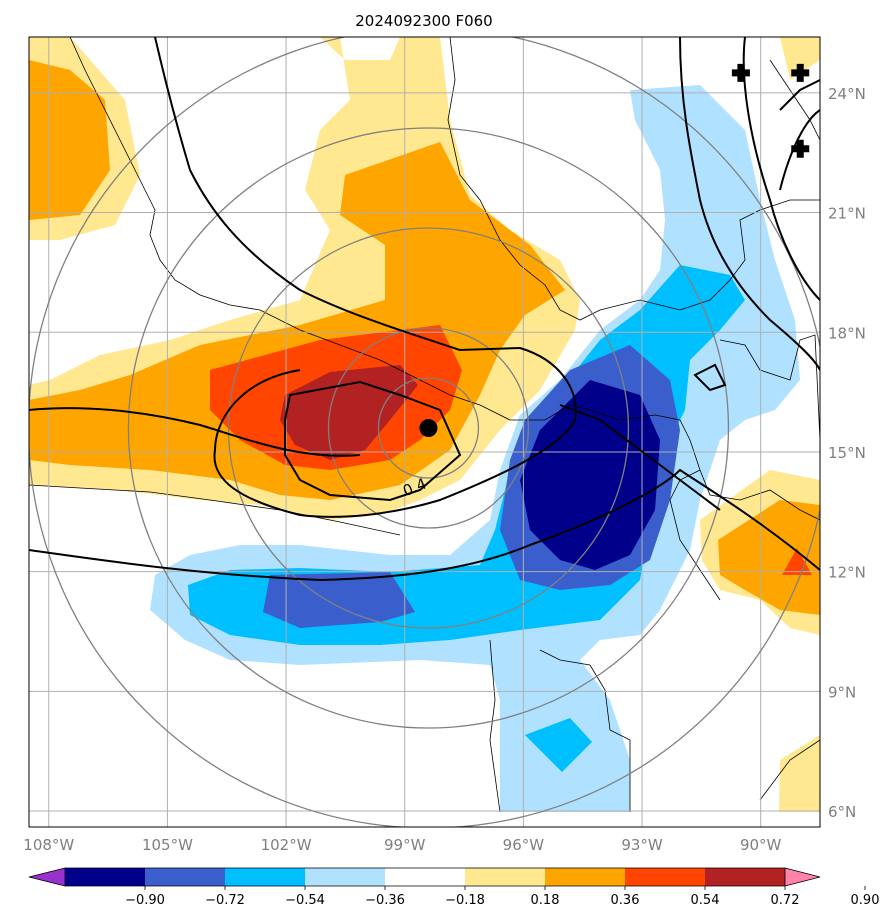  What do you see at coordinates (799, 773) in the screenshot?
I see `fill-yellow-se` at bounding box center [799, 773].